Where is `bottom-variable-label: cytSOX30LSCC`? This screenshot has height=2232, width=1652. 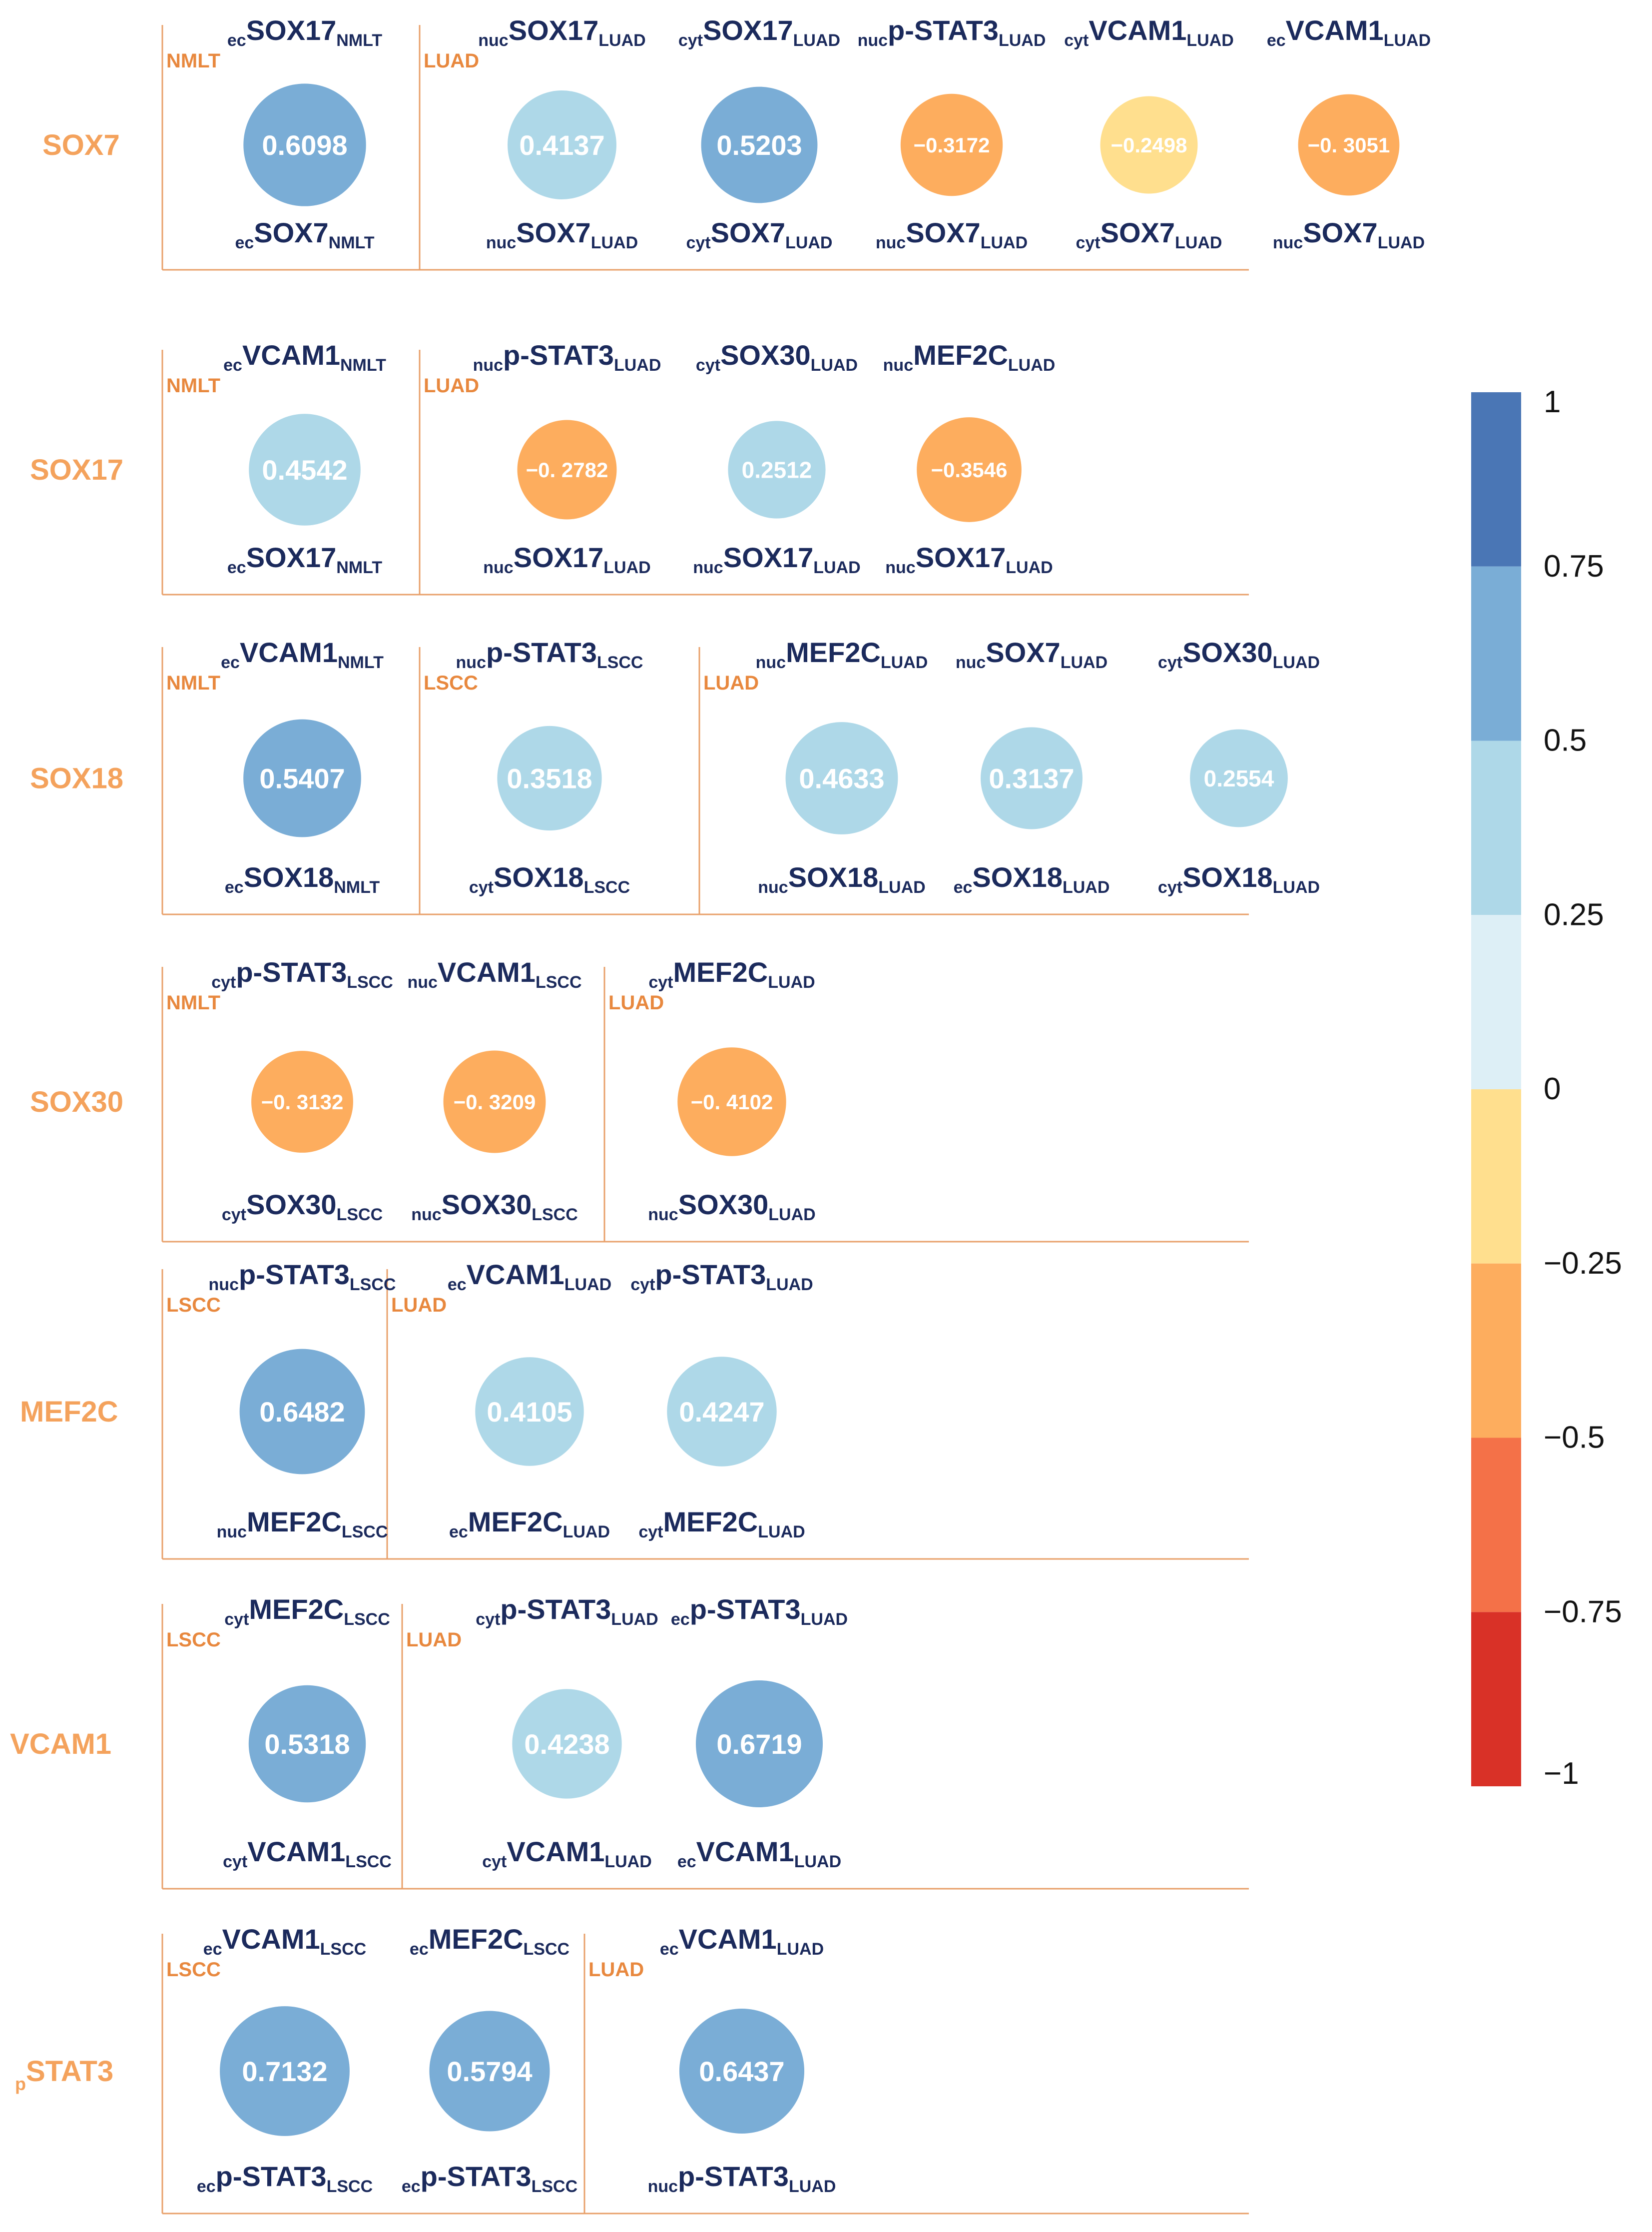
bottom-variable-label: cytSOX30LSCC is located at coordinates (302, 1206).